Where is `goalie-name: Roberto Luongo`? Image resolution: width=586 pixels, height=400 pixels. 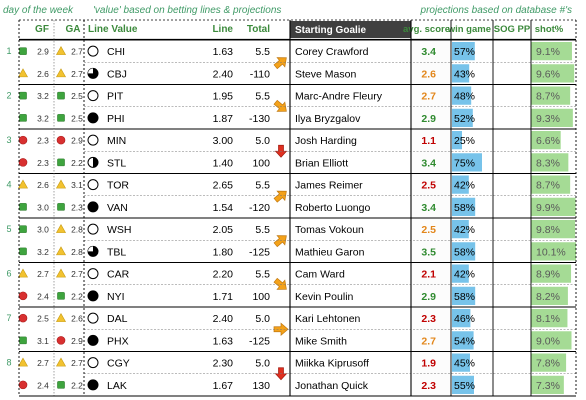
goalie-name: Roberto Luongo is located at coordinates (332, 208).